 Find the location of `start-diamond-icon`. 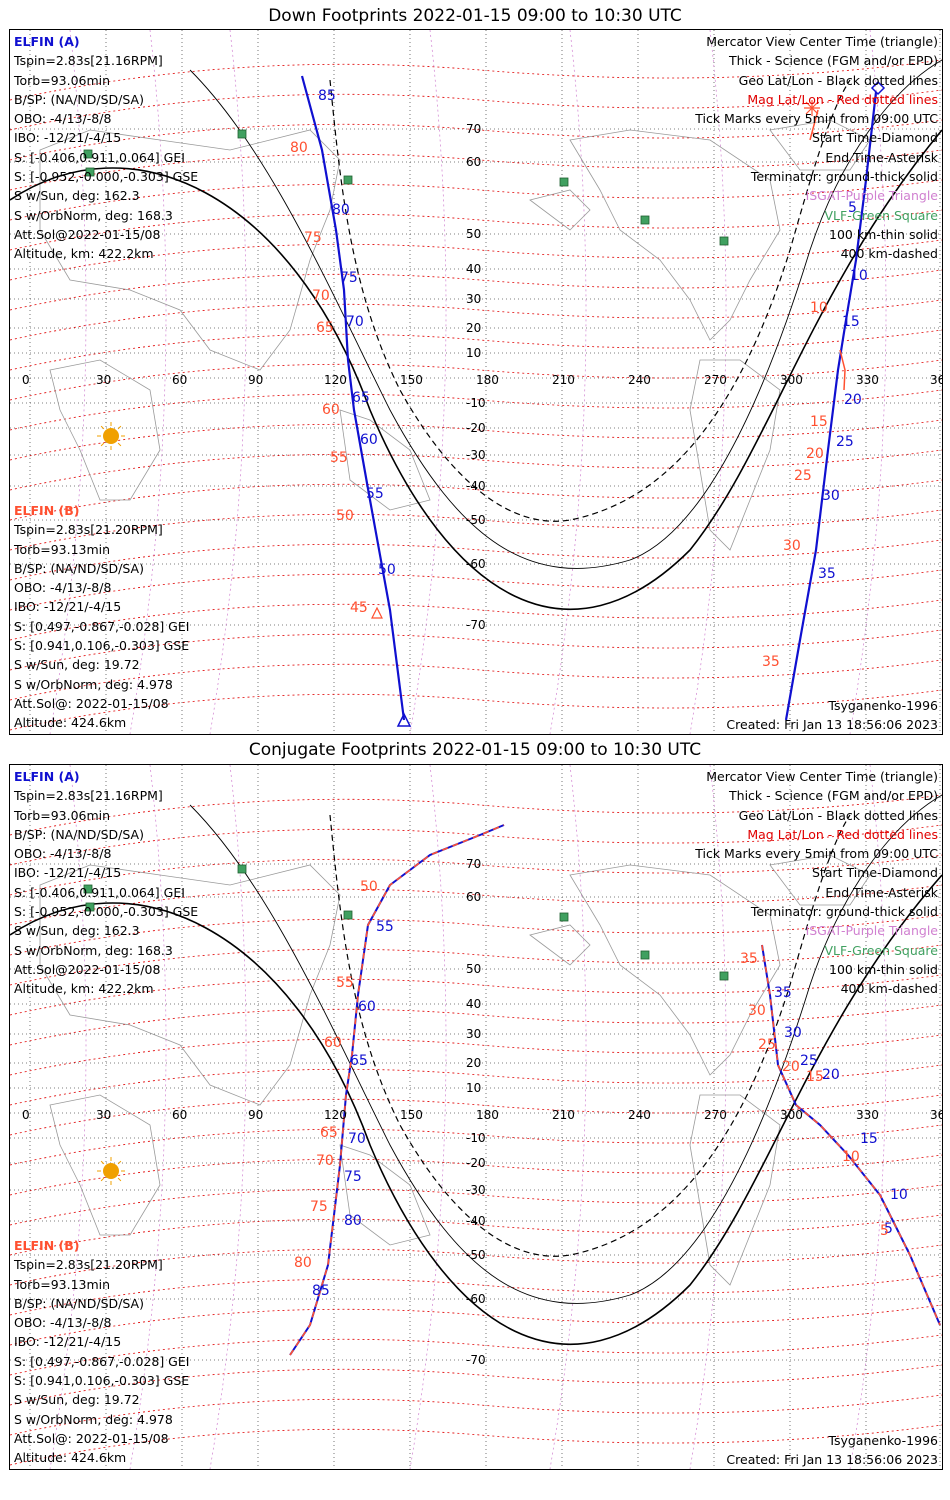

start-diamond-icon is located at coordinates (878, 88).